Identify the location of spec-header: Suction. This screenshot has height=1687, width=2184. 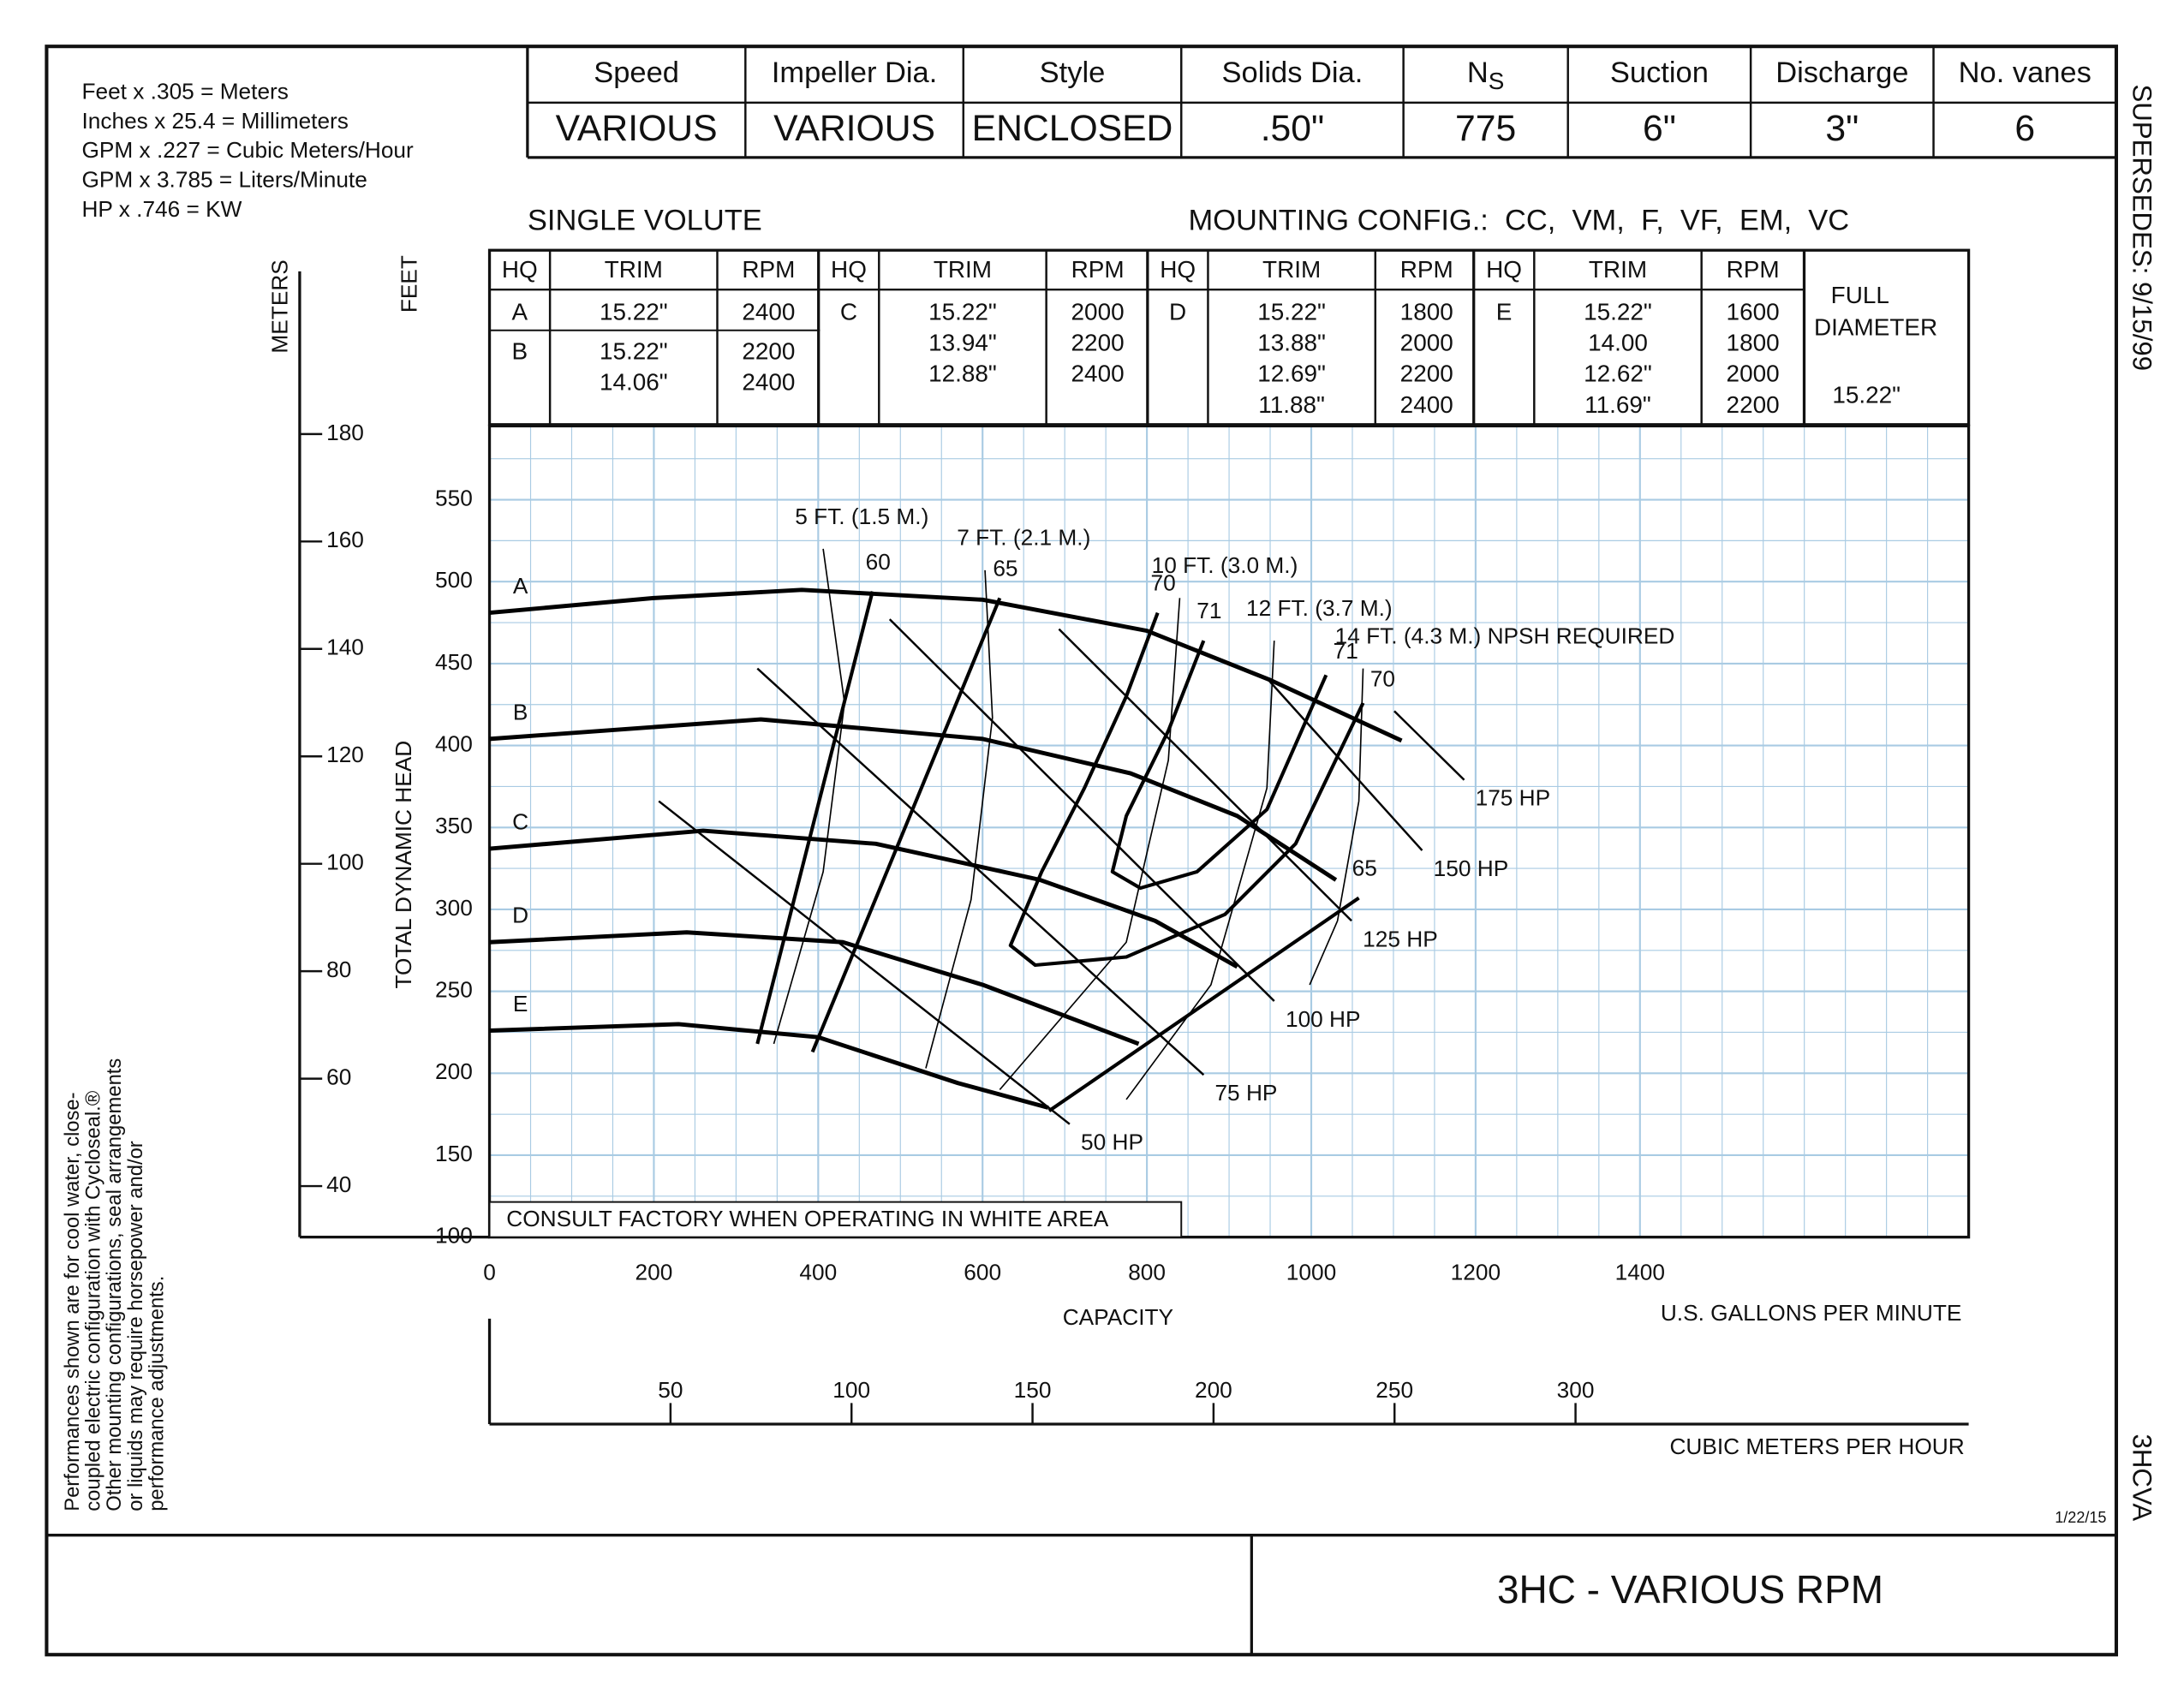
(1659, 73).